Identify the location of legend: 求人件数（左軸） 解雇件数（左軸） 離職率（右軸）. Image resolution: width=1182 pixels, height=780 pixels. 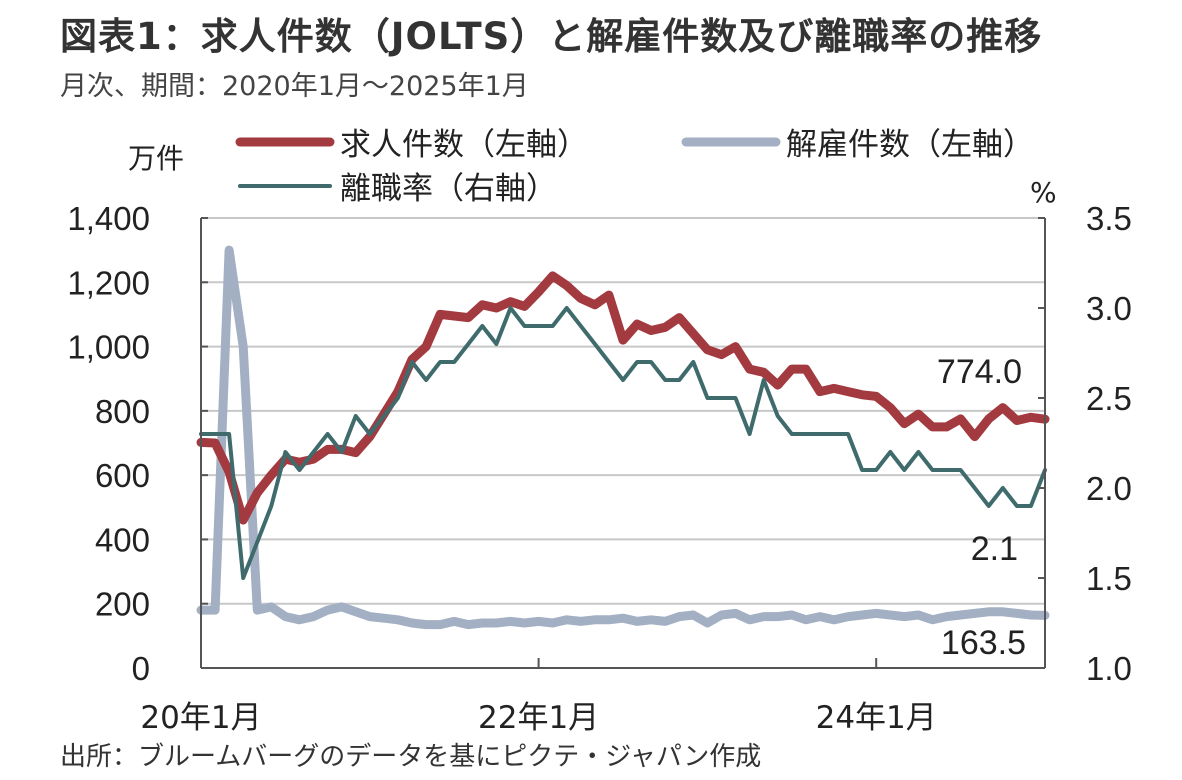
(634, 167).